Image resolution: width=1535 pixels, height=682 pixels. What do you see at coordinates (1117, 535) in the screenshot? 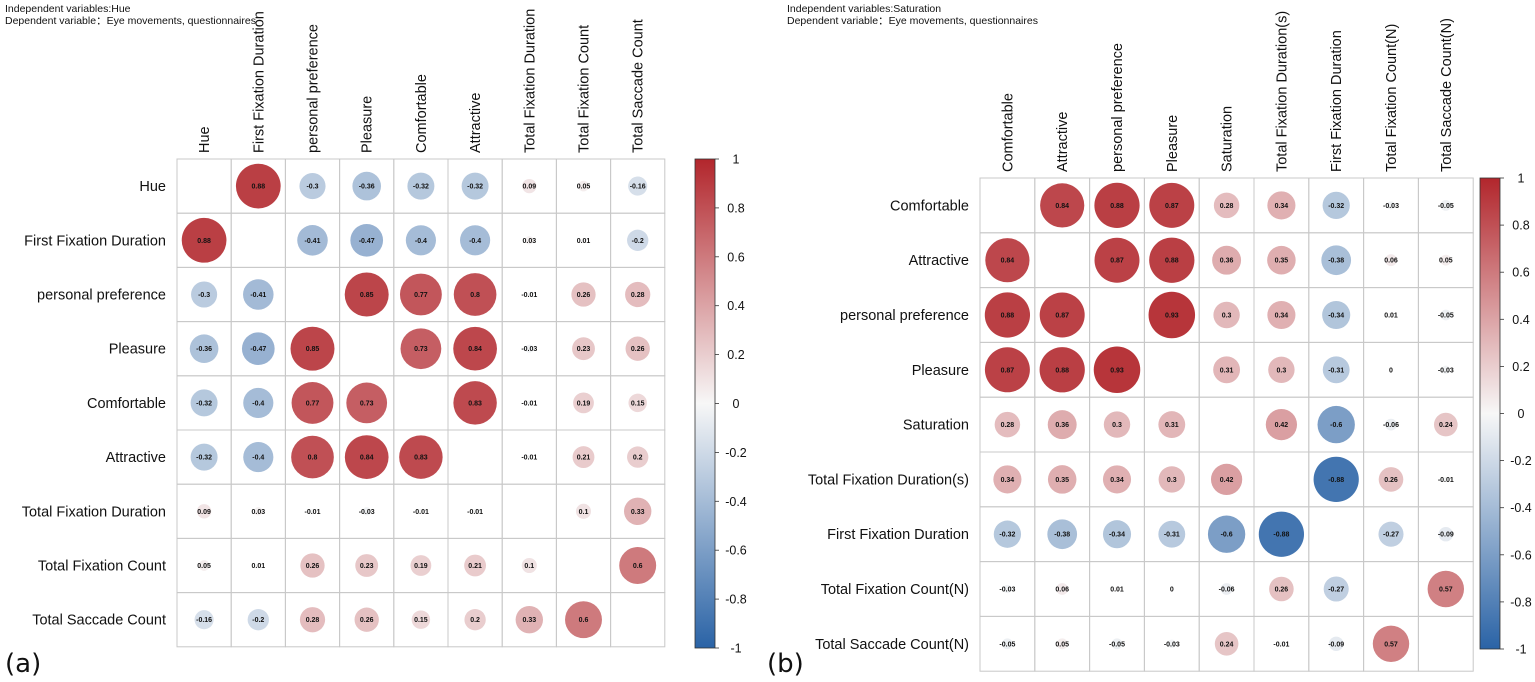
I see `correlation-value: -0.34` at bounding box center [1117, 535].